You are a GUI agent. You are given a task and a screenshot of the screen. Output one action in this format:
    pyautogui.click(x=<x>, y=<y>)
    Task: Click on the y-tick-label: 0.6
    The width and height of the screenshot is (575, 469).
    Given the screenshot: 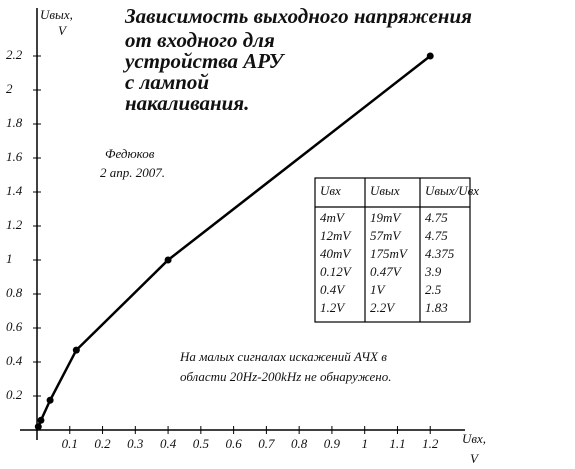 What is the action you would take?
    pyautogui.click(x=14, y=326)
    